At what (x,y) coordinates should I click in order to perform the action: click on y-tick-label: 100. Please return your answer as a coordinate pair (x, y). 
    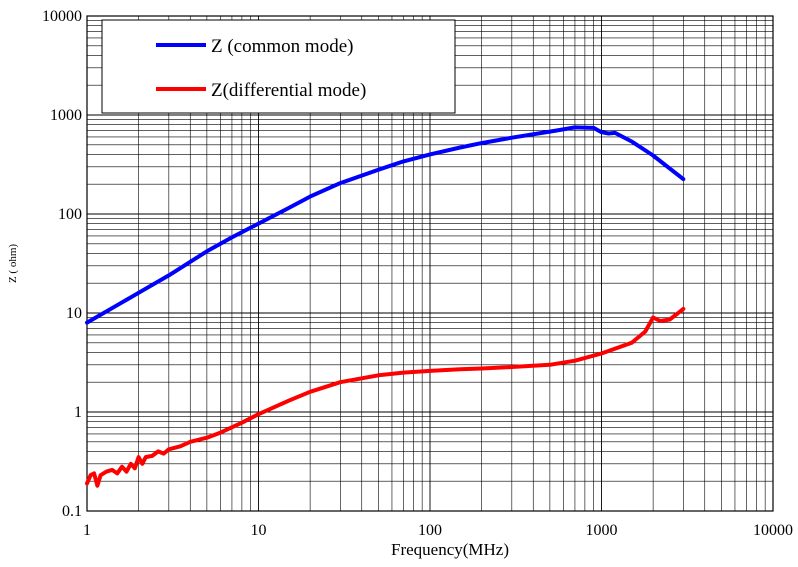
    Looking at the image, I should click on (70, 214).